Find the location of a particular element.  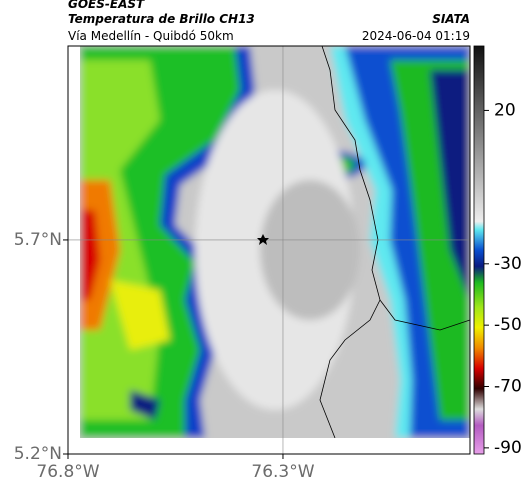

datetime: 2024-06-04 01:19 is located at coordinates (416, 36).